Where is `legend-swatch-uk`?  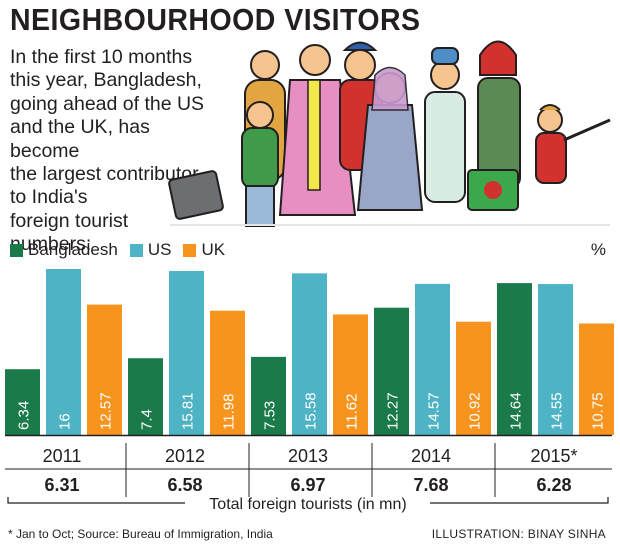
legend-swatch-uk is located at coordinates (190, 250).